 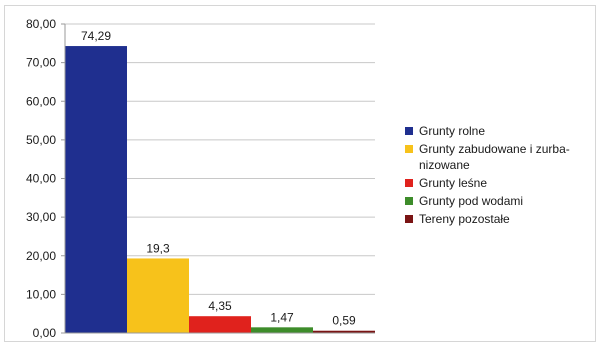 I want to click on data-label: 0,59, so click(x=344, y=321).